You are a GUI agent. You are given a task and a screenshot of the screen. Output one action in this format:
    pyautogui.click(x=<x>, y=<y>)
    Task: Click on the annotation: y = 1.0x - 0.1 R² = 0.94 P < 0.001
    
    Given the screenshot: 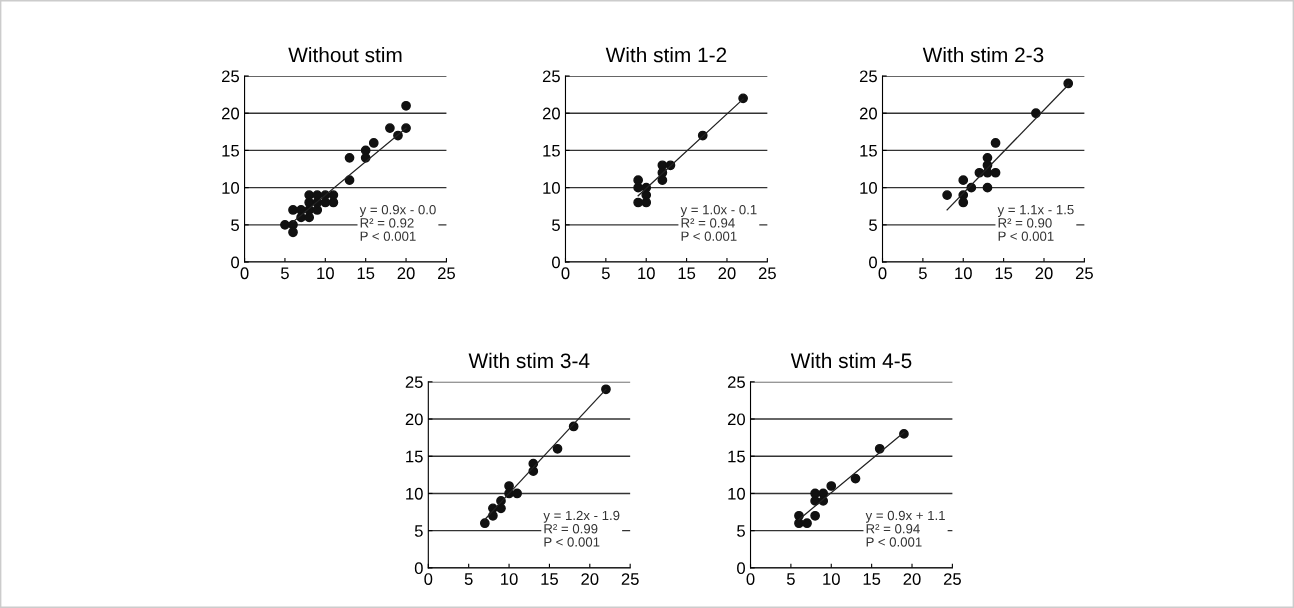 What is the action you would take?
    pyautogui.click(x=718, y=222)
    